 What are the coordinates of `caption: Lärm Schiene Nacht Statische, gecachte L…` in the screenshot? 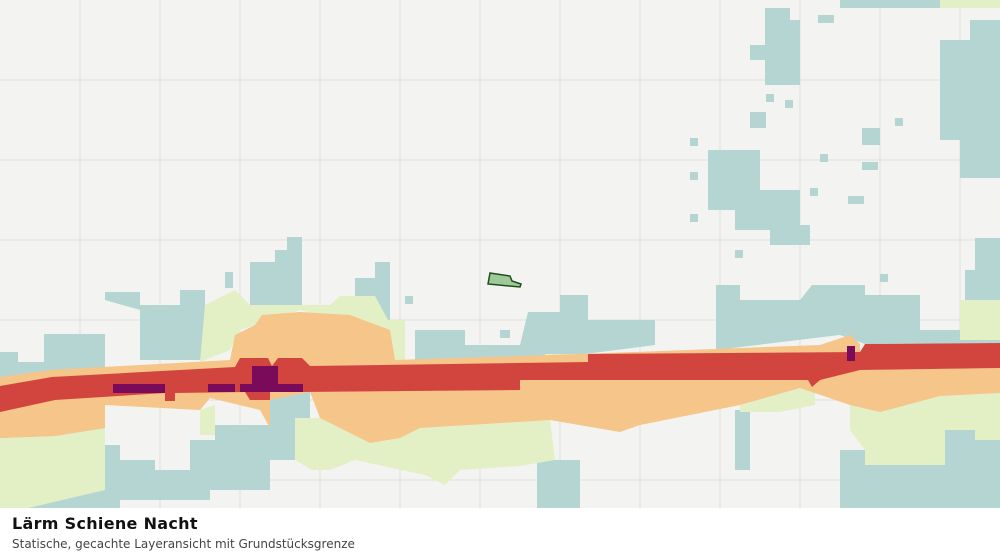 It's located at (500, 534).